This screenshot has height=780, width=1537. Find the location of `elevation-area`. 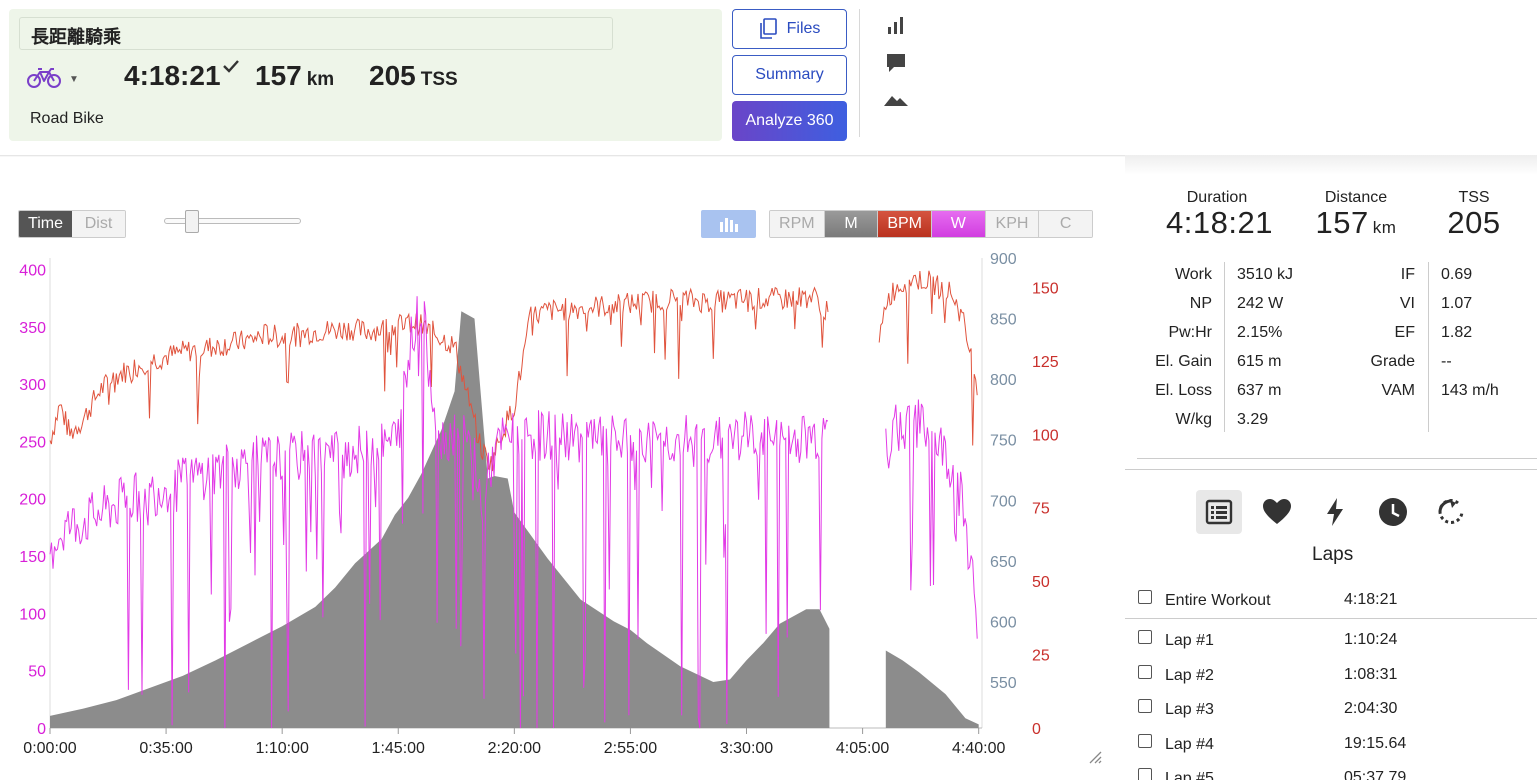

elevation-area is located at coordinates (932, 689).